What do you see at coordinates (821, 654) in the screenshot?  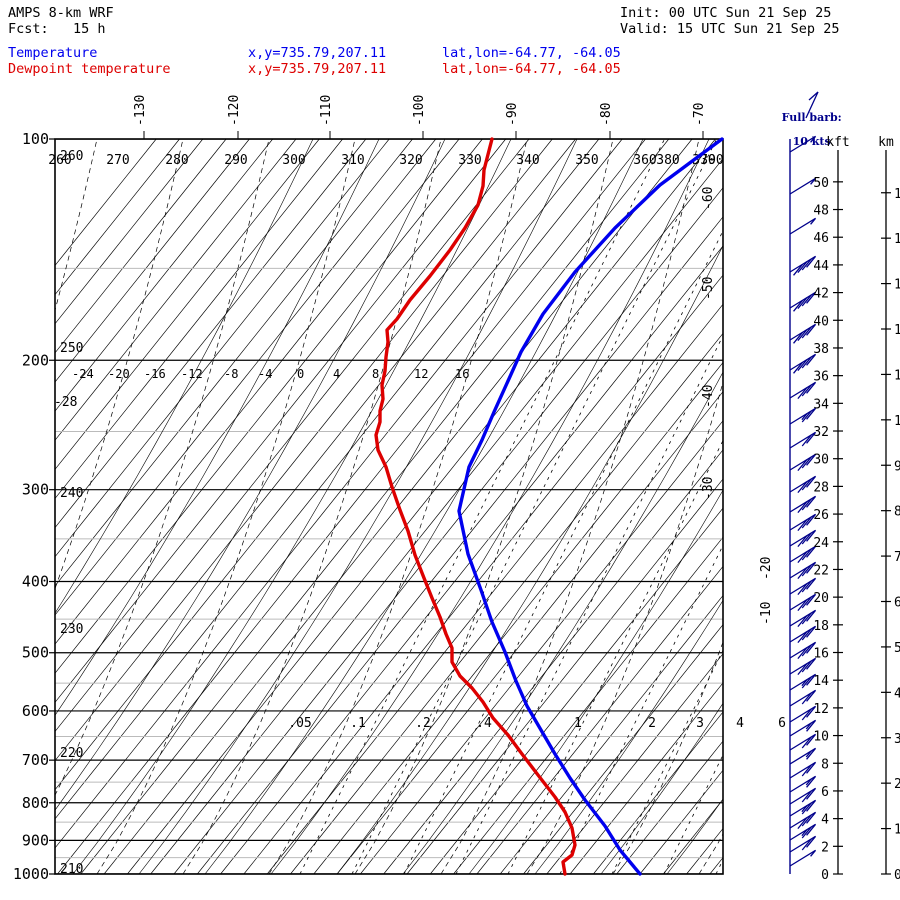 I see `kft-tick-label: 16` at bounding box center [821, 654].